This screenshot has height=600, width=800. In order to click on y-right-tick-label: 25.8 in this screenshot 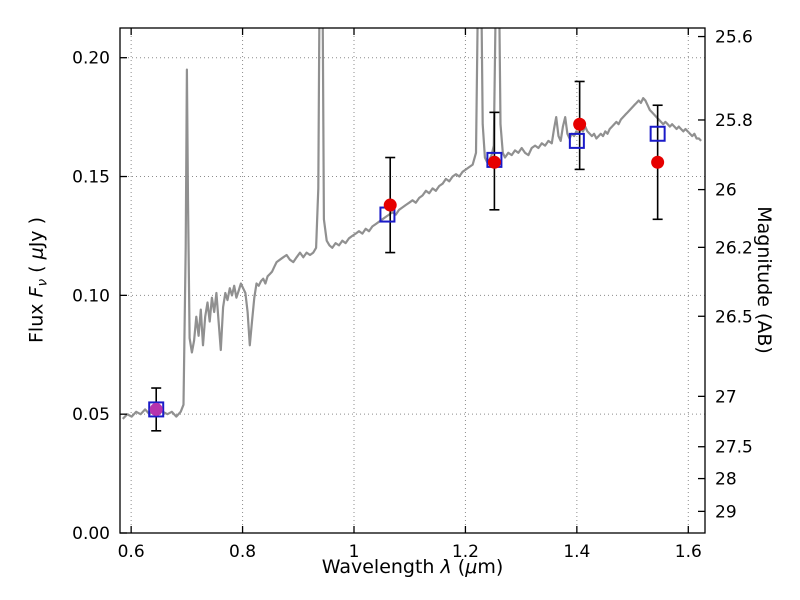, I will do `click(734, 121)`.